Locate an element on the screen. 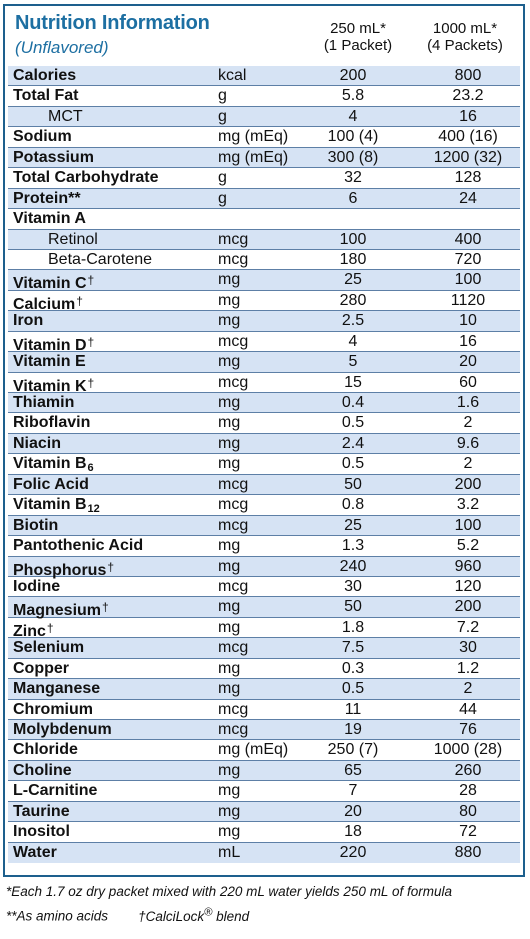 This screenshot has width=530, height=939. value-1000ml: 800 is located at coordinates (468, 75).